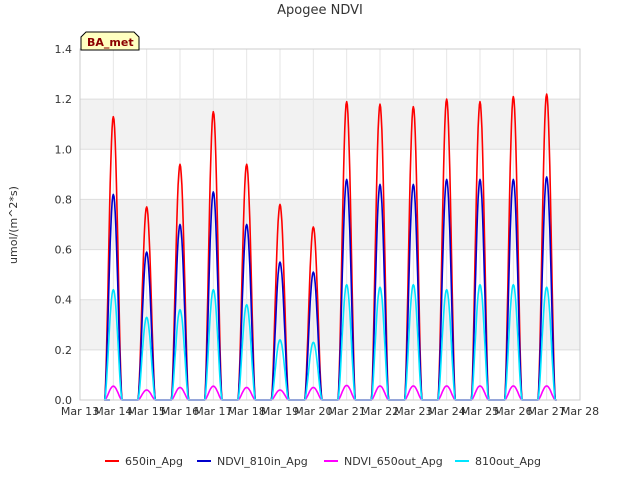  Describe the element at coordinates (64, 49) in the screenshot. I see `y-tick-label: 1.4` at that location.